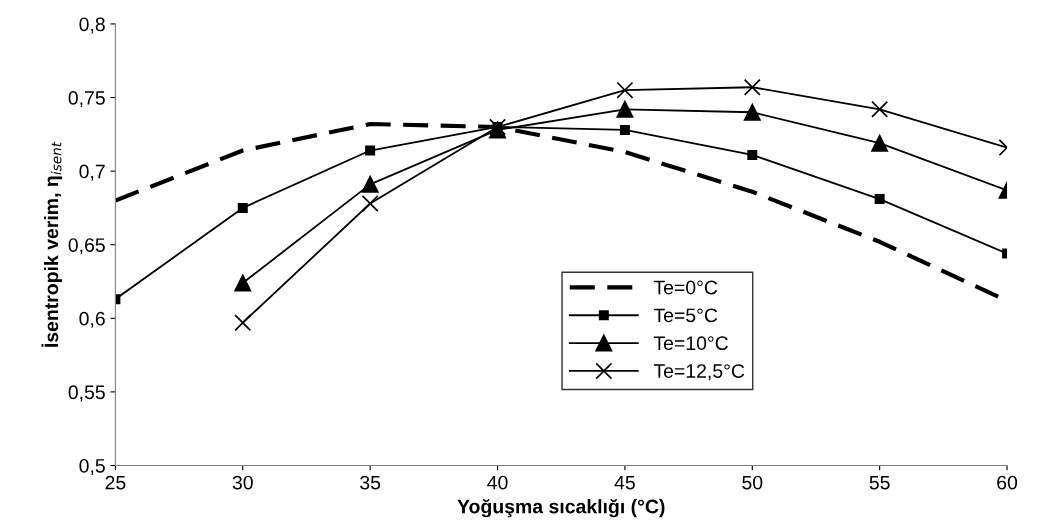 Image resolution: width=1049 pixels, height=532 pixels. I want to click on x-tick-label: 25, so click(115, 482).